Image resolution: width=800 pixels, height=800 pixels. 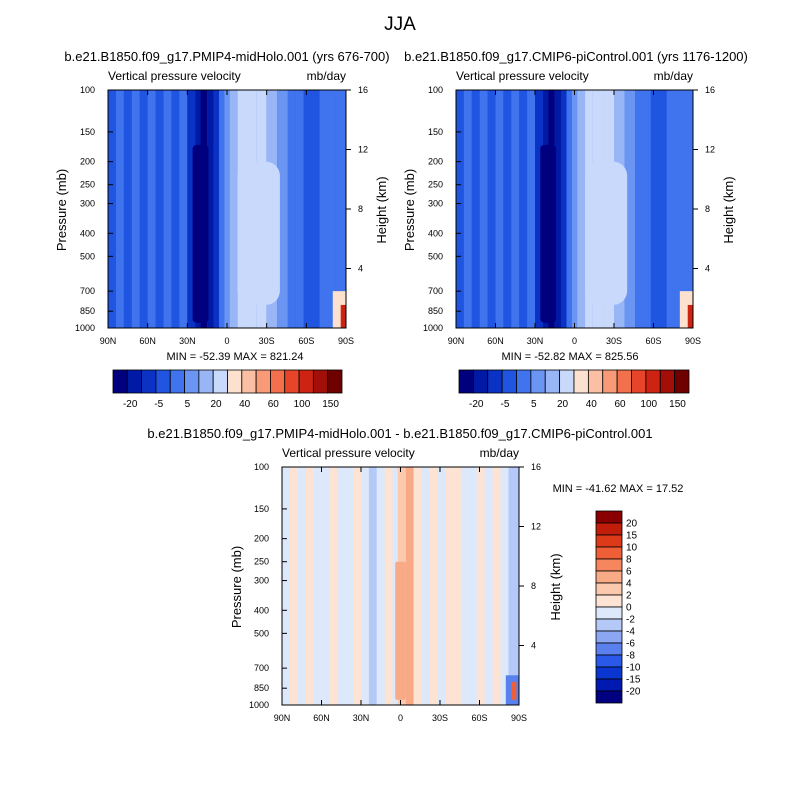 I want to click on height-tick-label: 16, so click(x=710, y=90).